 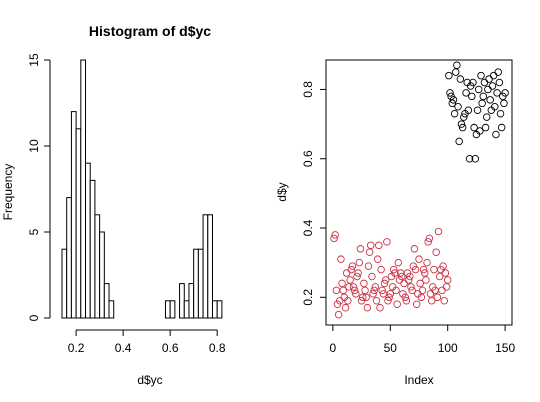 What do you see at coordinates (308, 89) in the screenshot?
I see `scatter-y-tick-label: 0.8` at bounding box center [308, 89].